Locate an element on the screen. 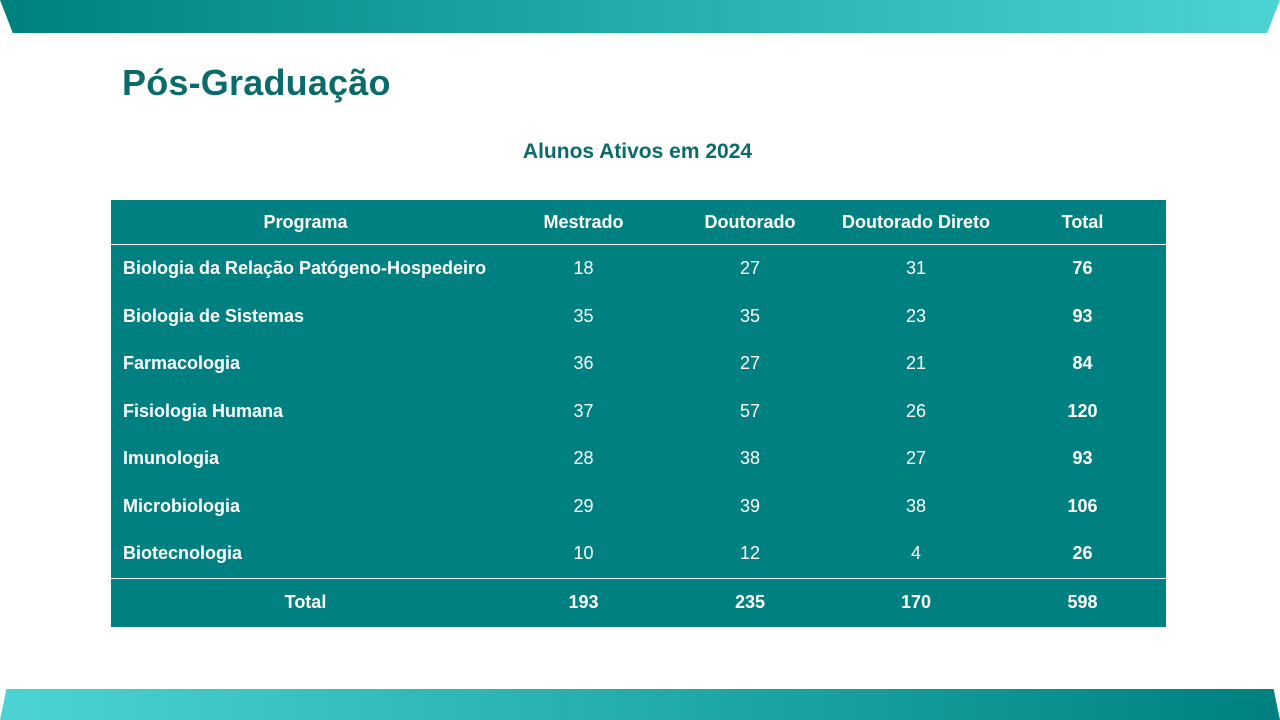 The width and height of the screenshot is (1280, 720). cell-mestrado: 10 is located at coordinates (583, 553).